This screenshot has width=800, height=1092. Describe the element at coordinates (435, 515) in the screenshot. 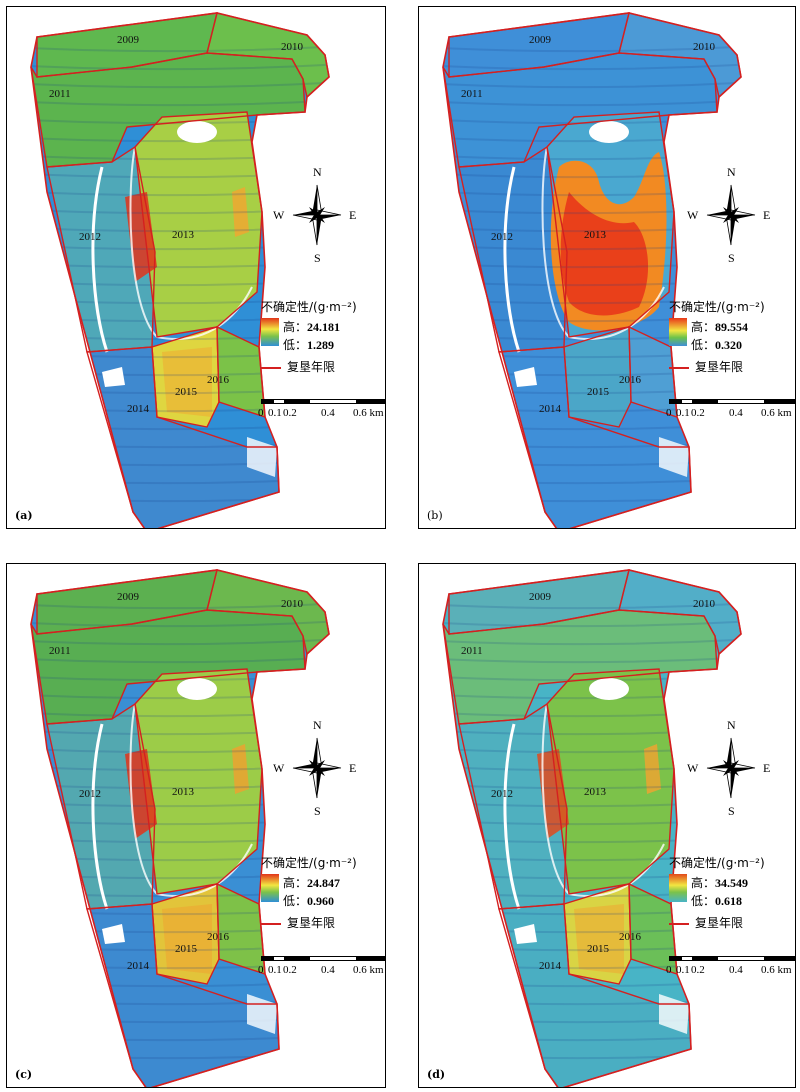

I see `panel-label-b: (b)` at that location.